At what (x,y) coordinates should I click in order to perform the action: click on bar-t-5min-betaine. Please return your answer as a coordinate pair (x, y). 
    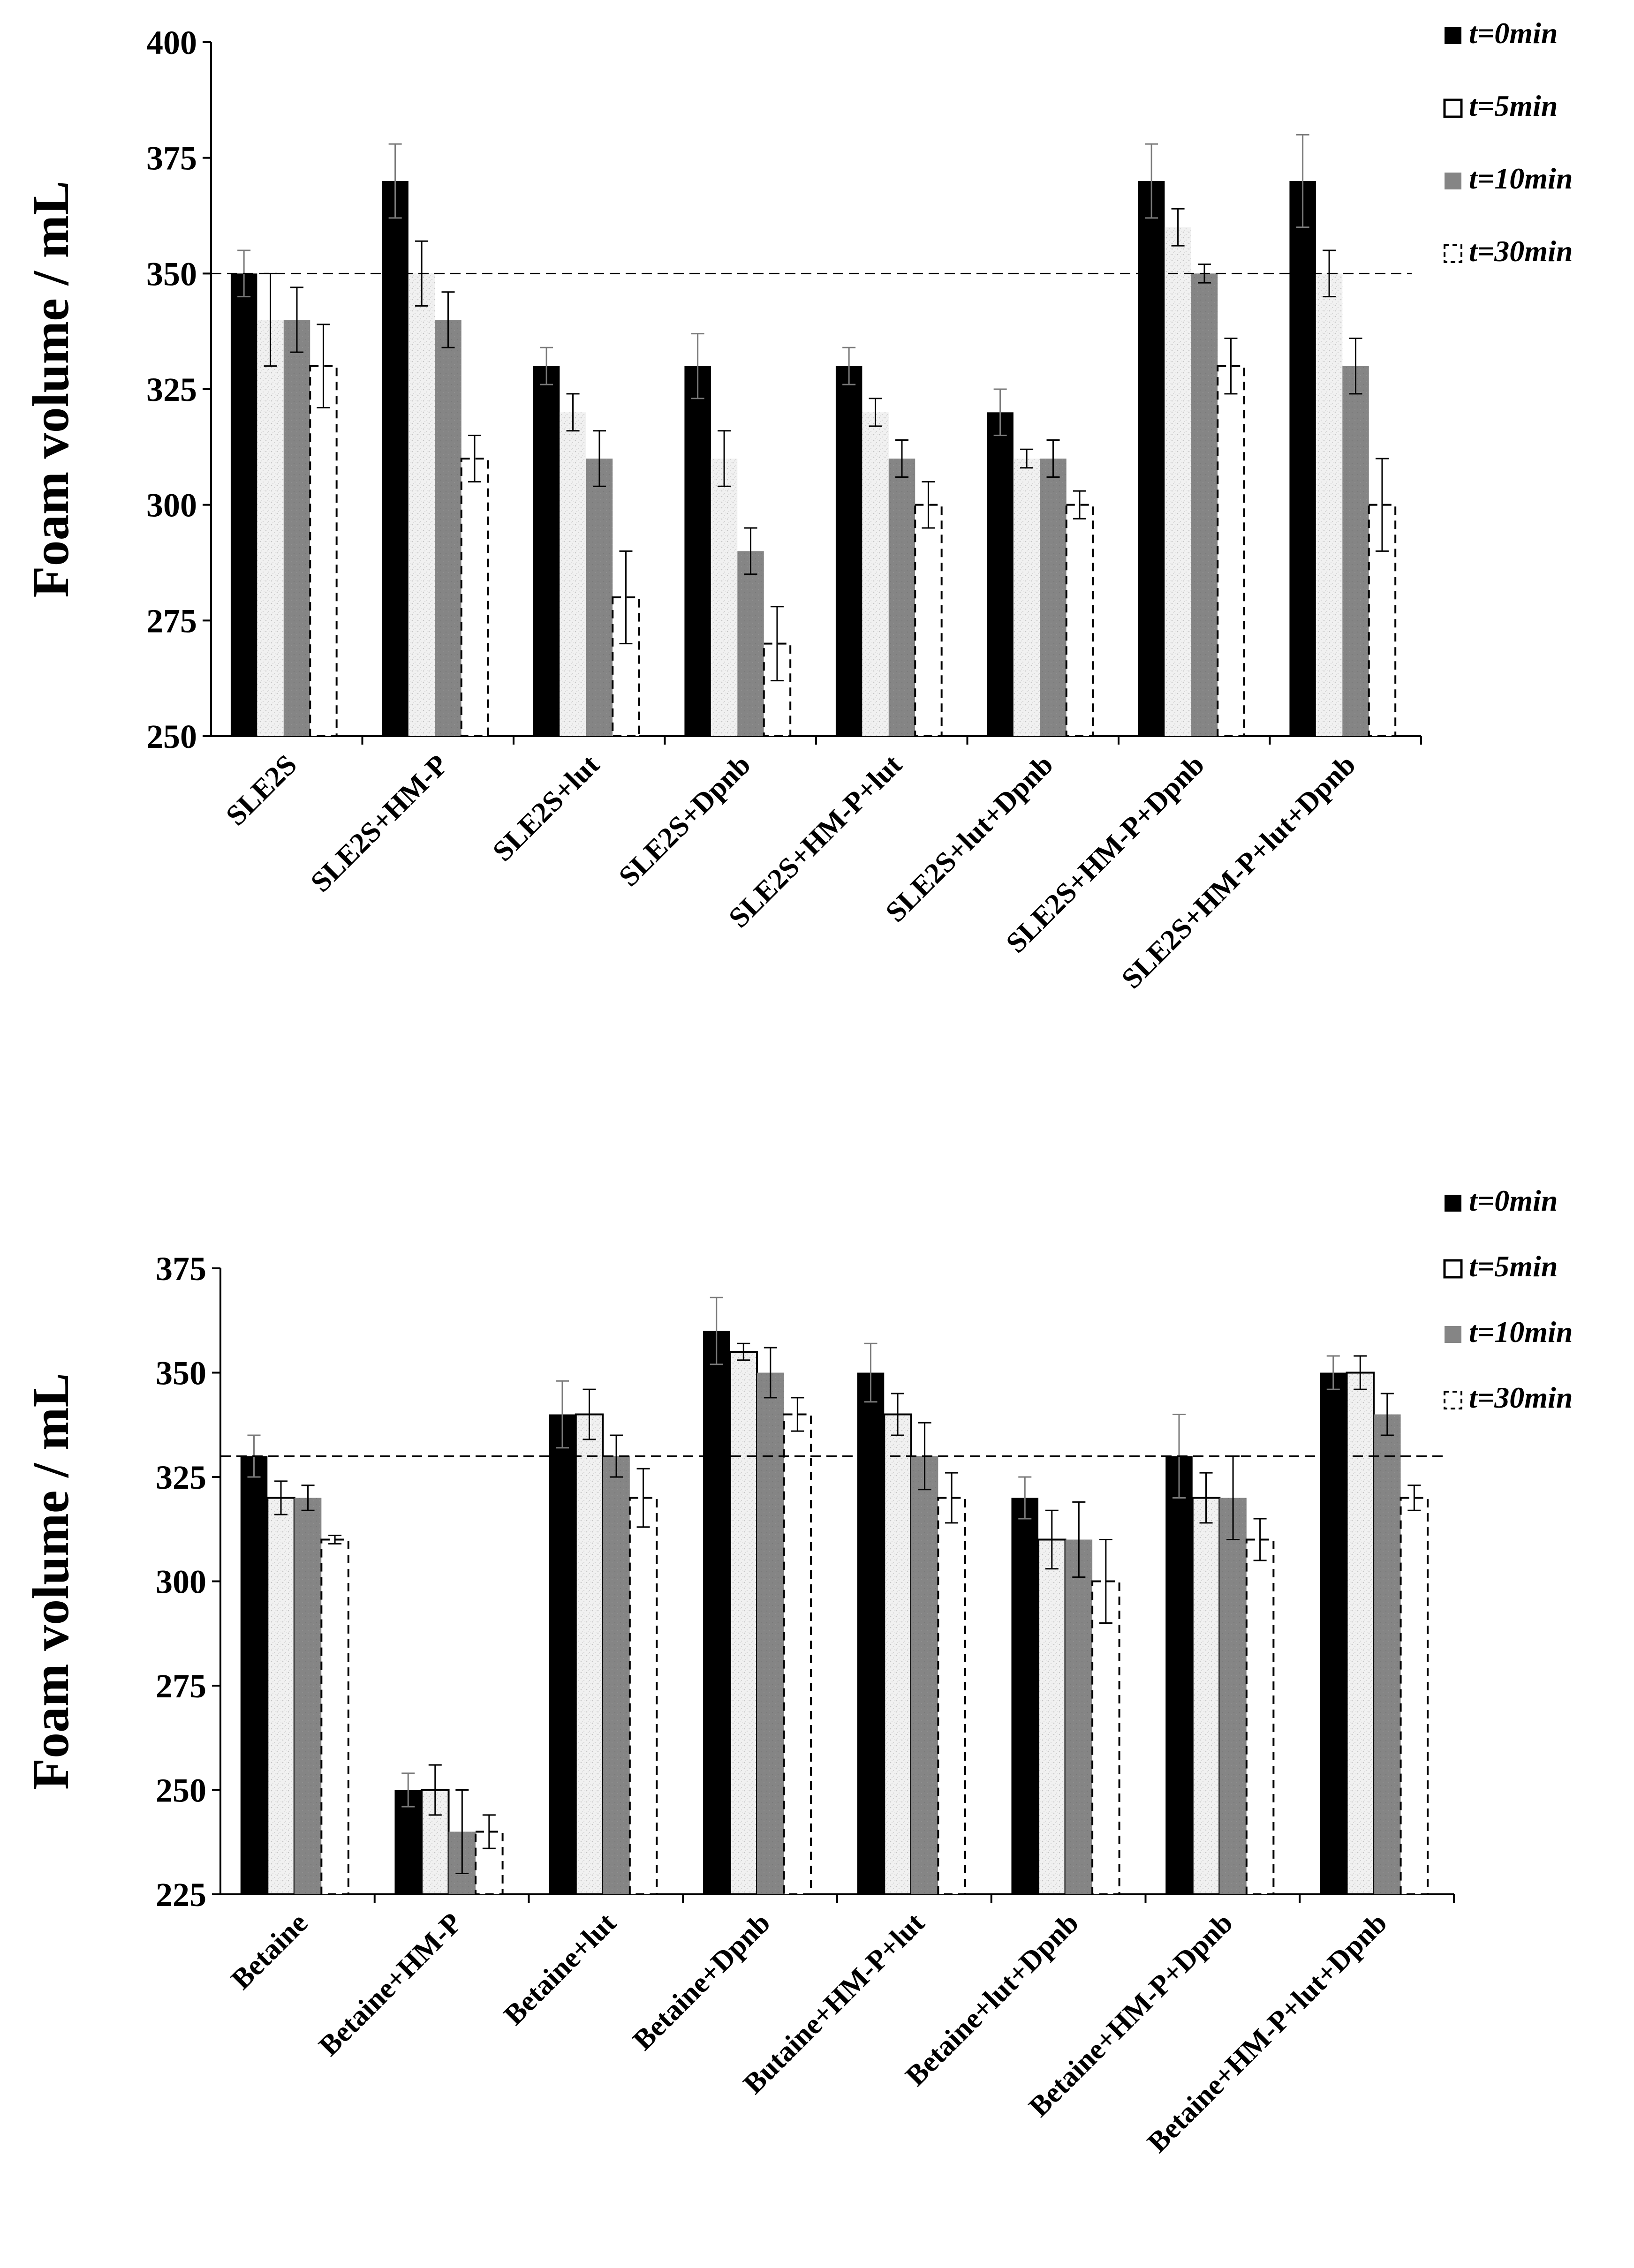
    Looking at the image, I should click on (280, 1696).